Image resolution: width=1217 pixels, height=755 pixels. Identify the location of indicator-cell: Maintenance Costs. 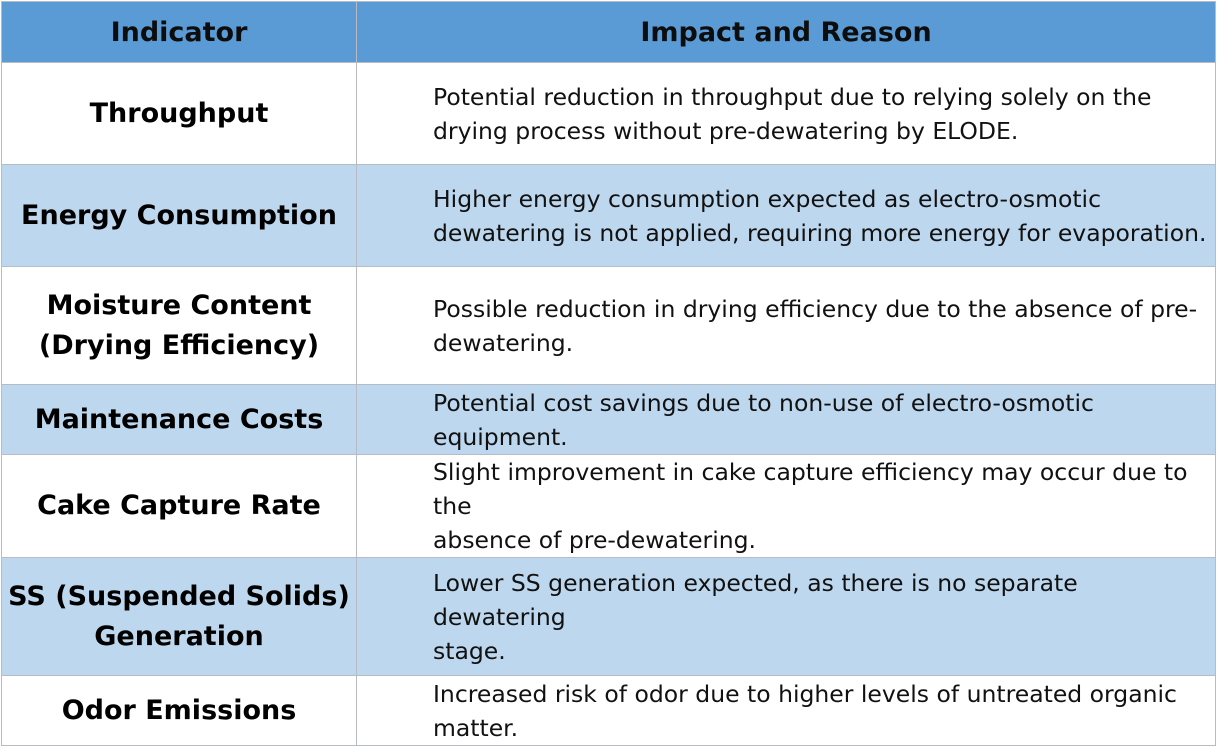
(179, 419).